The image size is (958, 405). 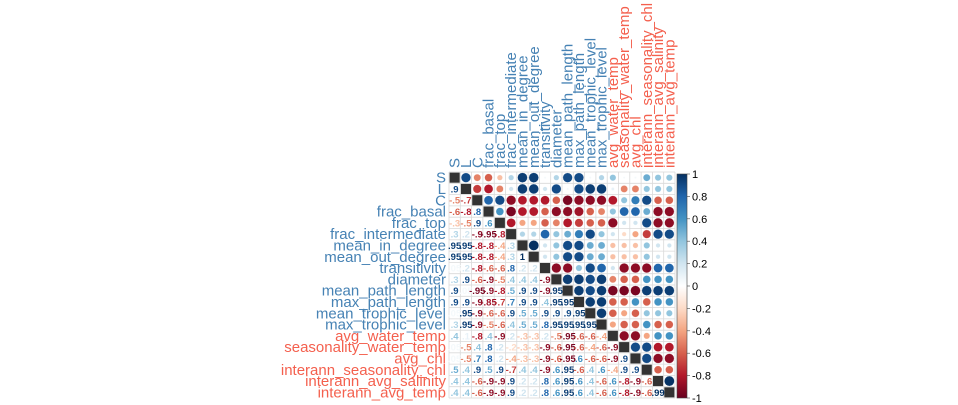 What do you see at coordinates (613, 370) in the screenshot?
I see `correlation-value: -.4` at bounding box center [613, 370].